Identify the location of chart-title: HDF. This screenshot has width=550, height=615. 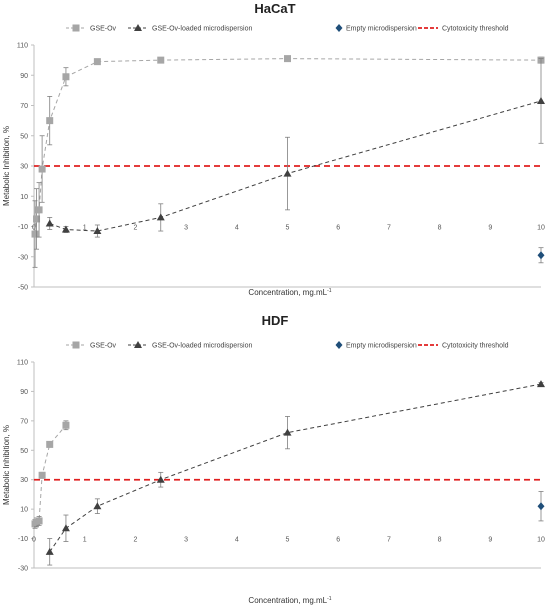
(275, 320).